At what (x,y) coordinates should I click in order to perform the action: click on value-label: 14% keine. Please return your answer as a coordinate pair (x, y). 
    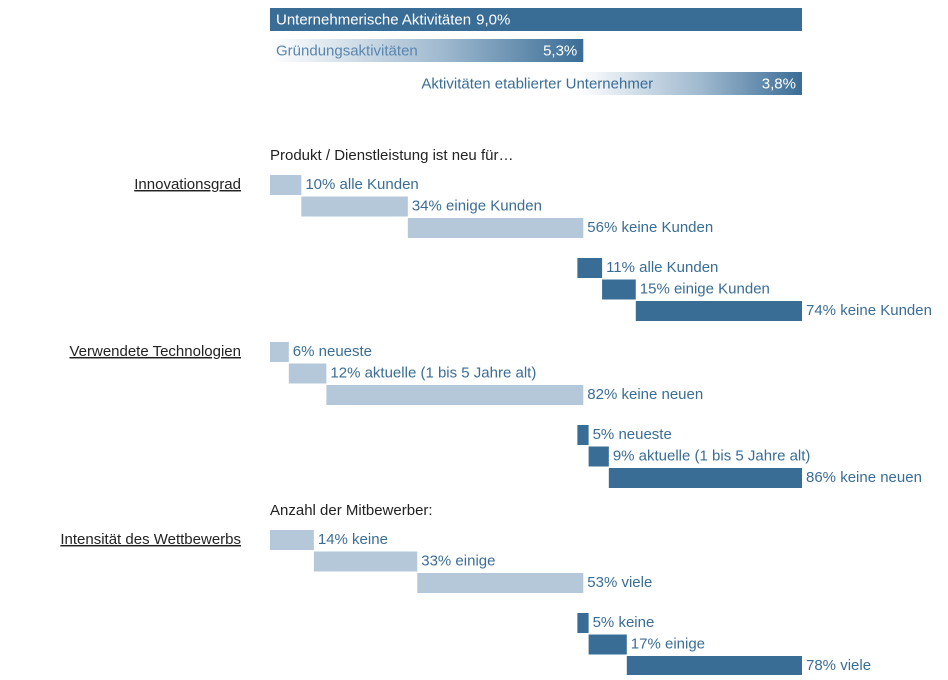
    Looking at the image, I should click on (353, 539).